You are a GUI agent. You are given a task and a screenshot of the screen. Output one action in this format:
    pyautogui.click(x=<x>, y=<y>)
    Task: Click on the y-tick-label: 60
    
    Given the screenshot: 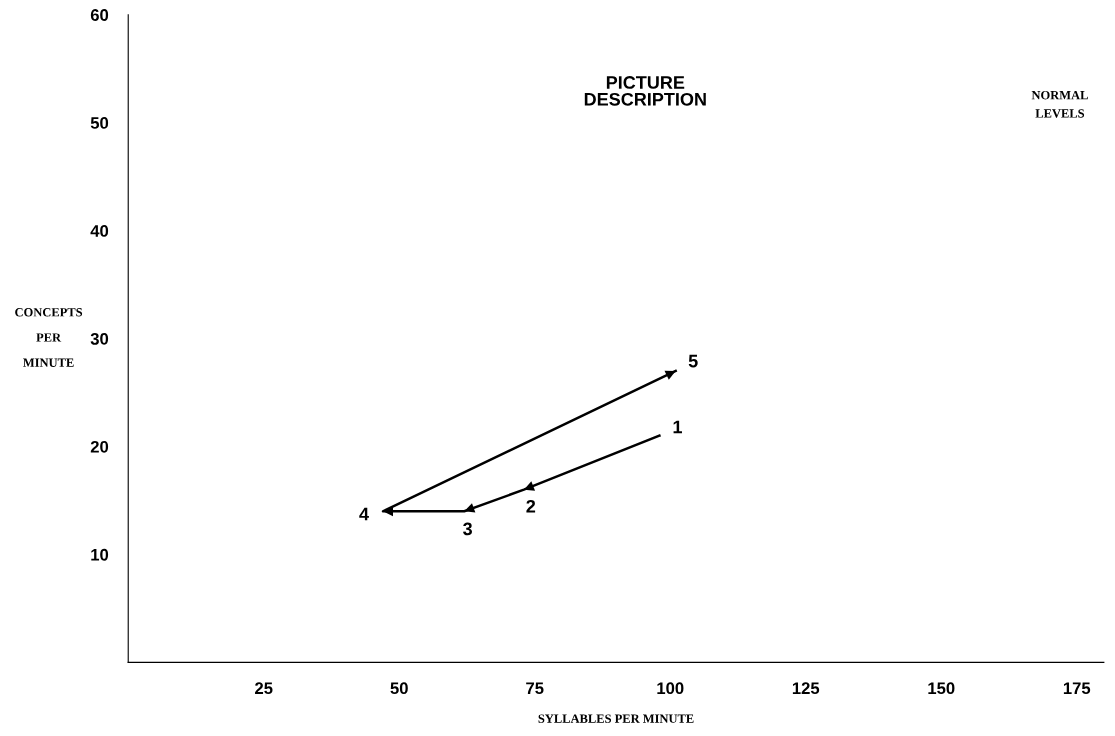 What is the action you would take?
    pyautogui.click(x=99, y=15)
    